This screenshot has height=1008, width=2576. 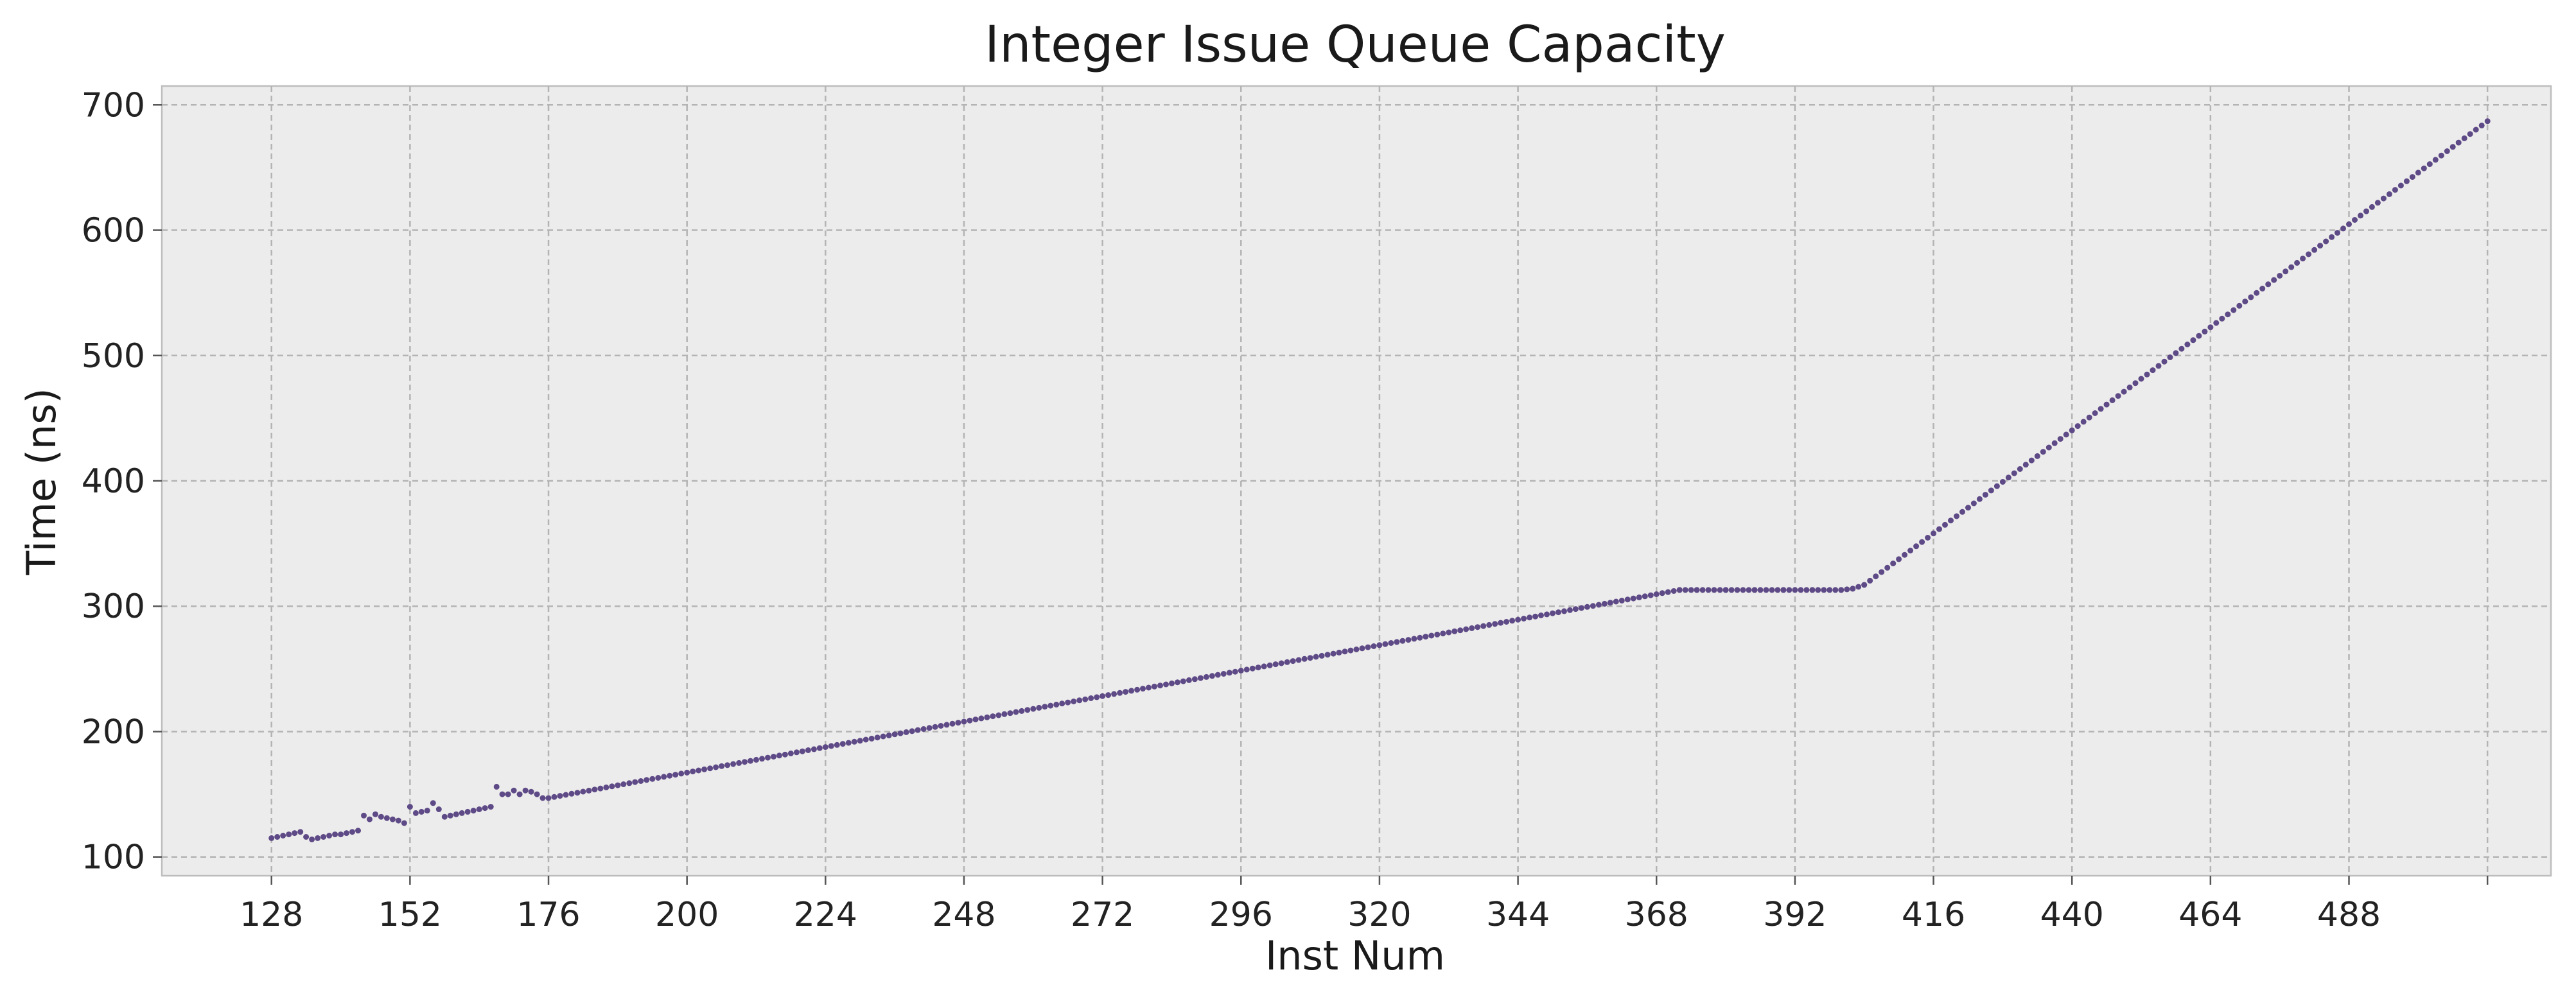 I want to click on x-tick-label: 272, so click(x=1102, y=915).